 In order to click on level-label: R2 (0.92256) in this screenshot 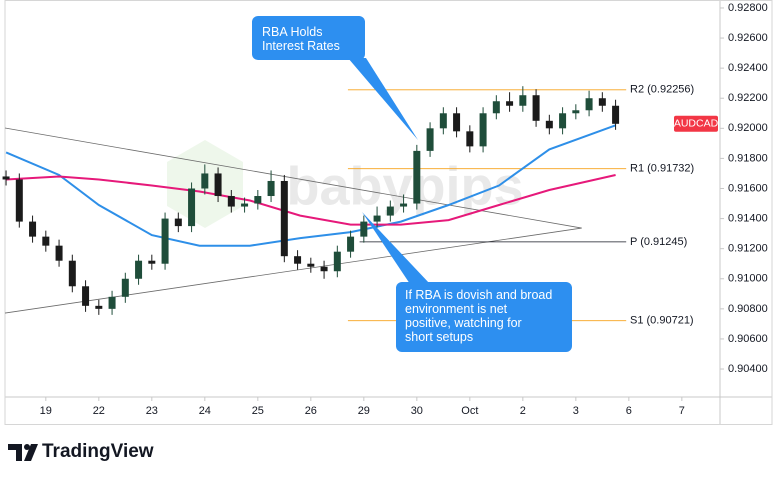, I will do `click(662, 90)`.